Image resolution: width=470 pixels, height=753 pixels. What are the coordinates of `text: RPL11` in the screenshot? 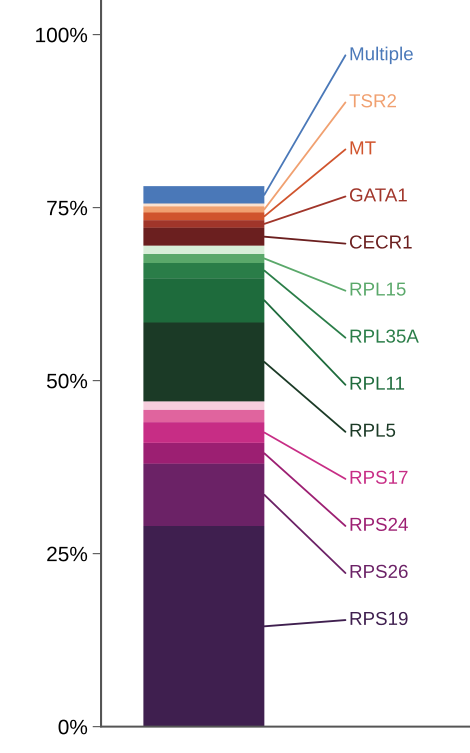 It's located at (377, 383).